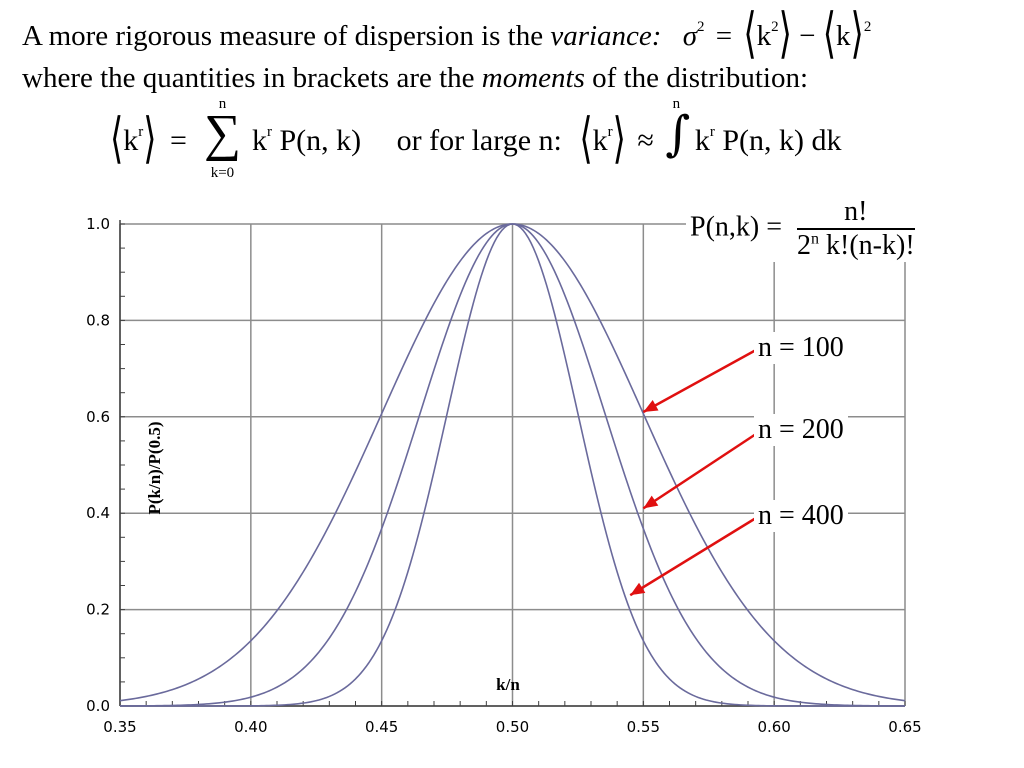  What do you see at coordinates (98, 224) in the screenshot?
I see `y-tick-label: 1.0` at bounding box center [98, 224].